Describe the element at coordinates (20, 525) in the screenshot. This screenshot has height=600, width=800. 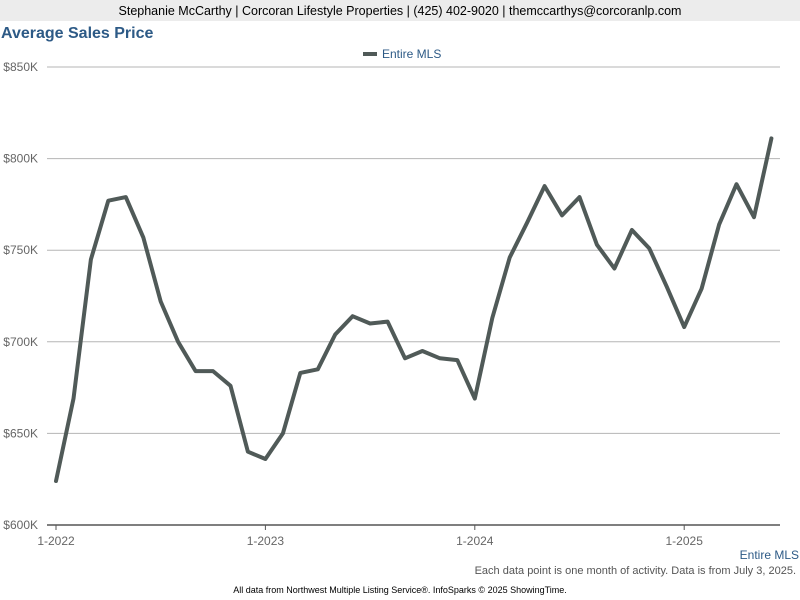
I see `y-tick-label: $600K` at that location.